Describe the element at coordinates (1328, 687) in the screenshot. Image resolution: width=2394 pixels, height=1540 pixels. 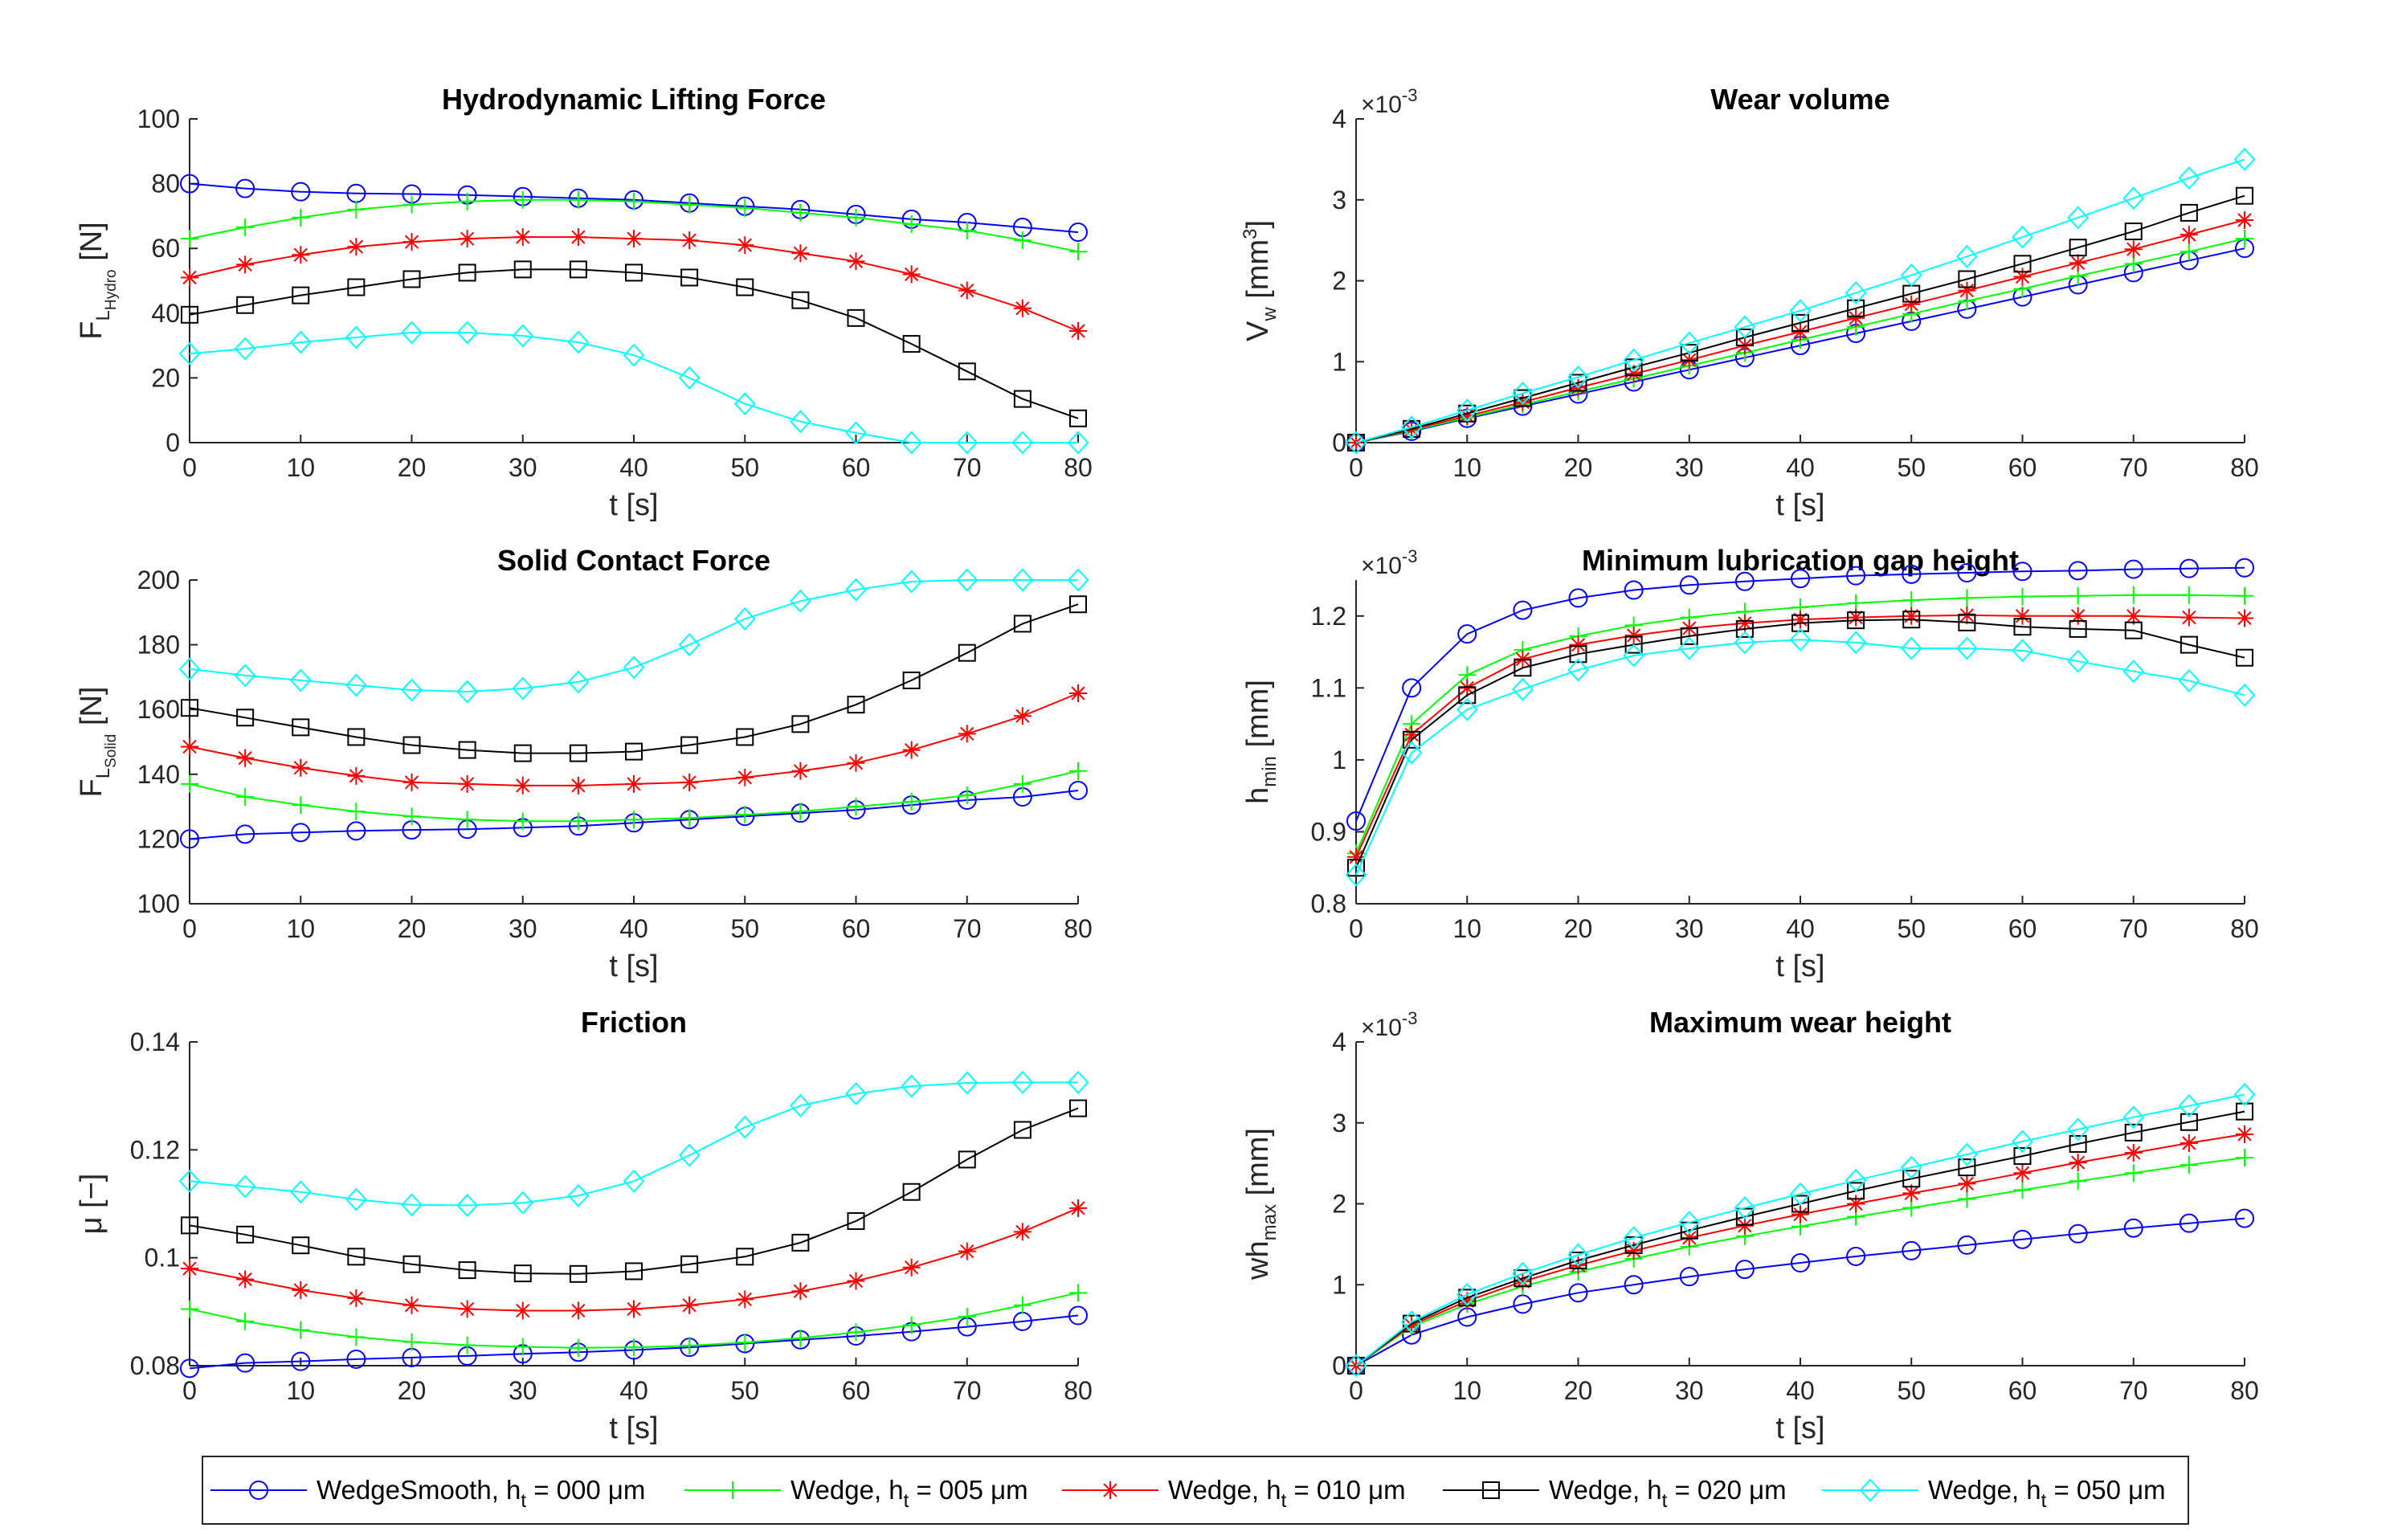
I see `y-tick-label: 1.1` at that location.